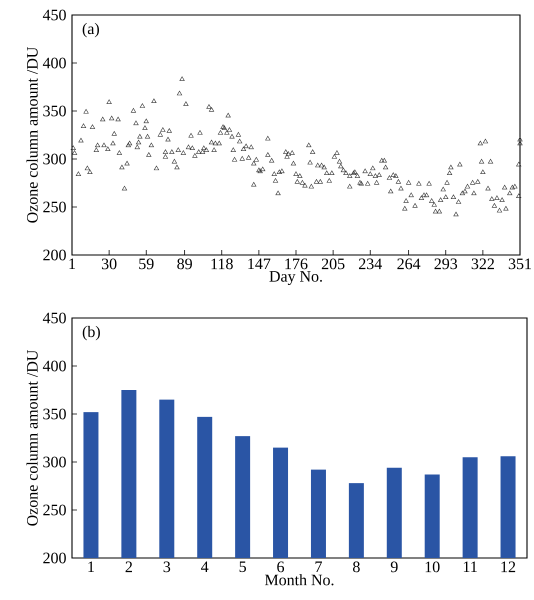 This screenshot has width=534, height=600. Describe the element at coordinates (204, 567) in the screenshot. I see `x-tick-label: 4` at that location.